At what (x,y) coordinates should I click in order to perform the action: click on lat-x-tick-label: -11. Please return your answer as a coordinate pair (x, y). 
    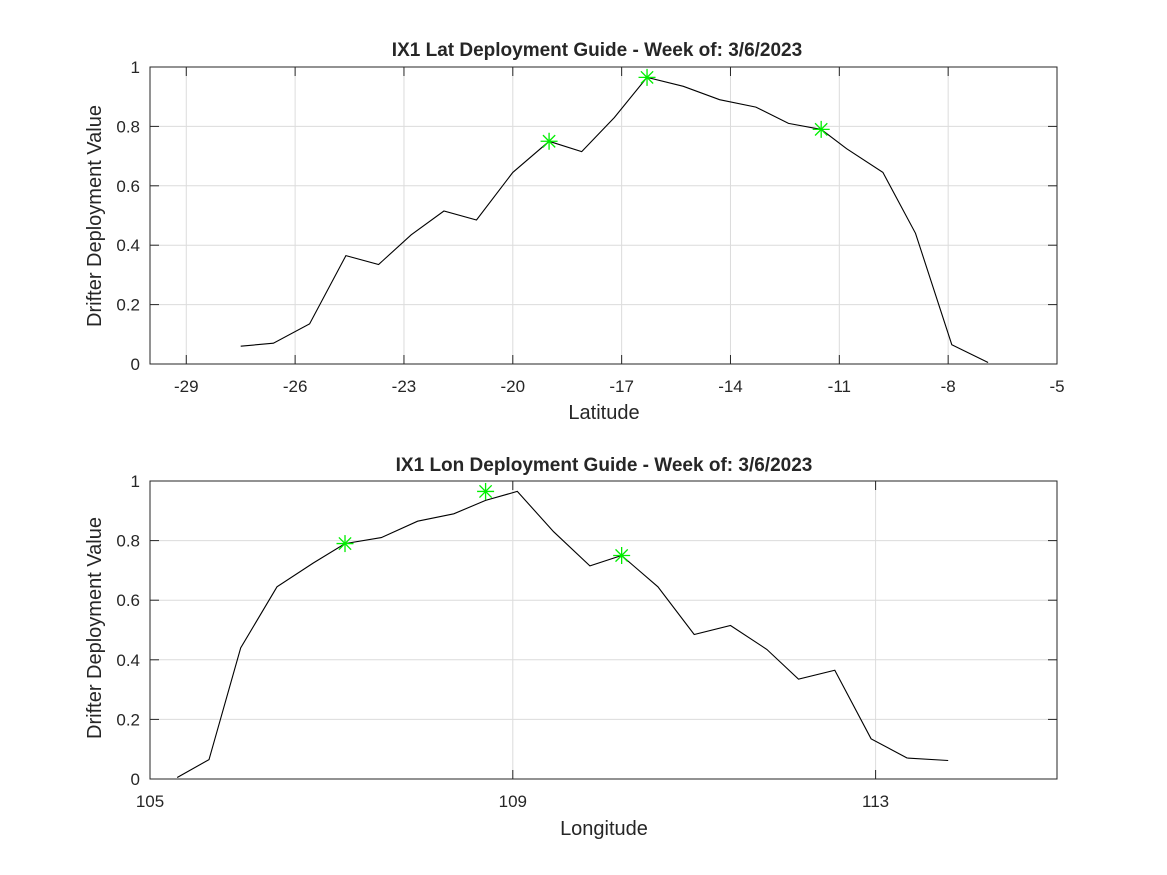
    Looking at the image, I should click on (839, 386).